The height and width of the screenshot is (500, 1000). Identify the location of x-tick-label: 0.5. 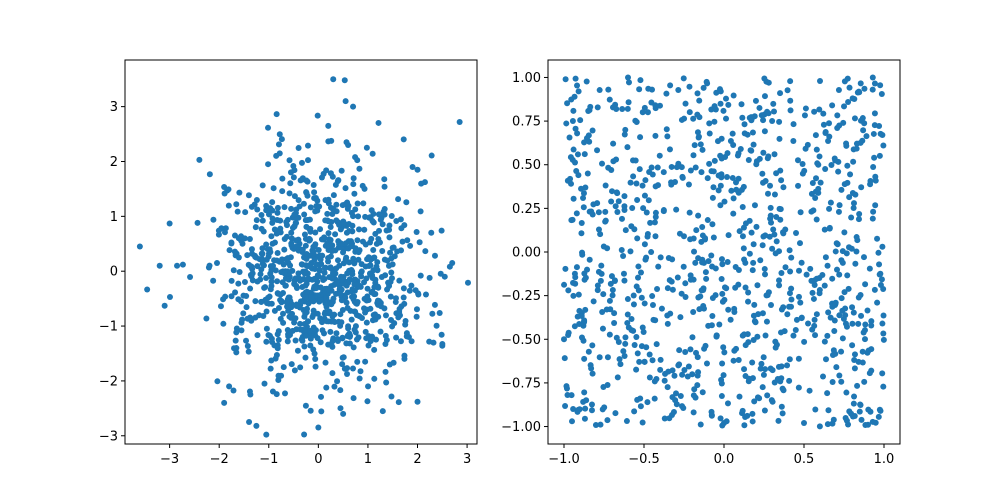
(804, 459).